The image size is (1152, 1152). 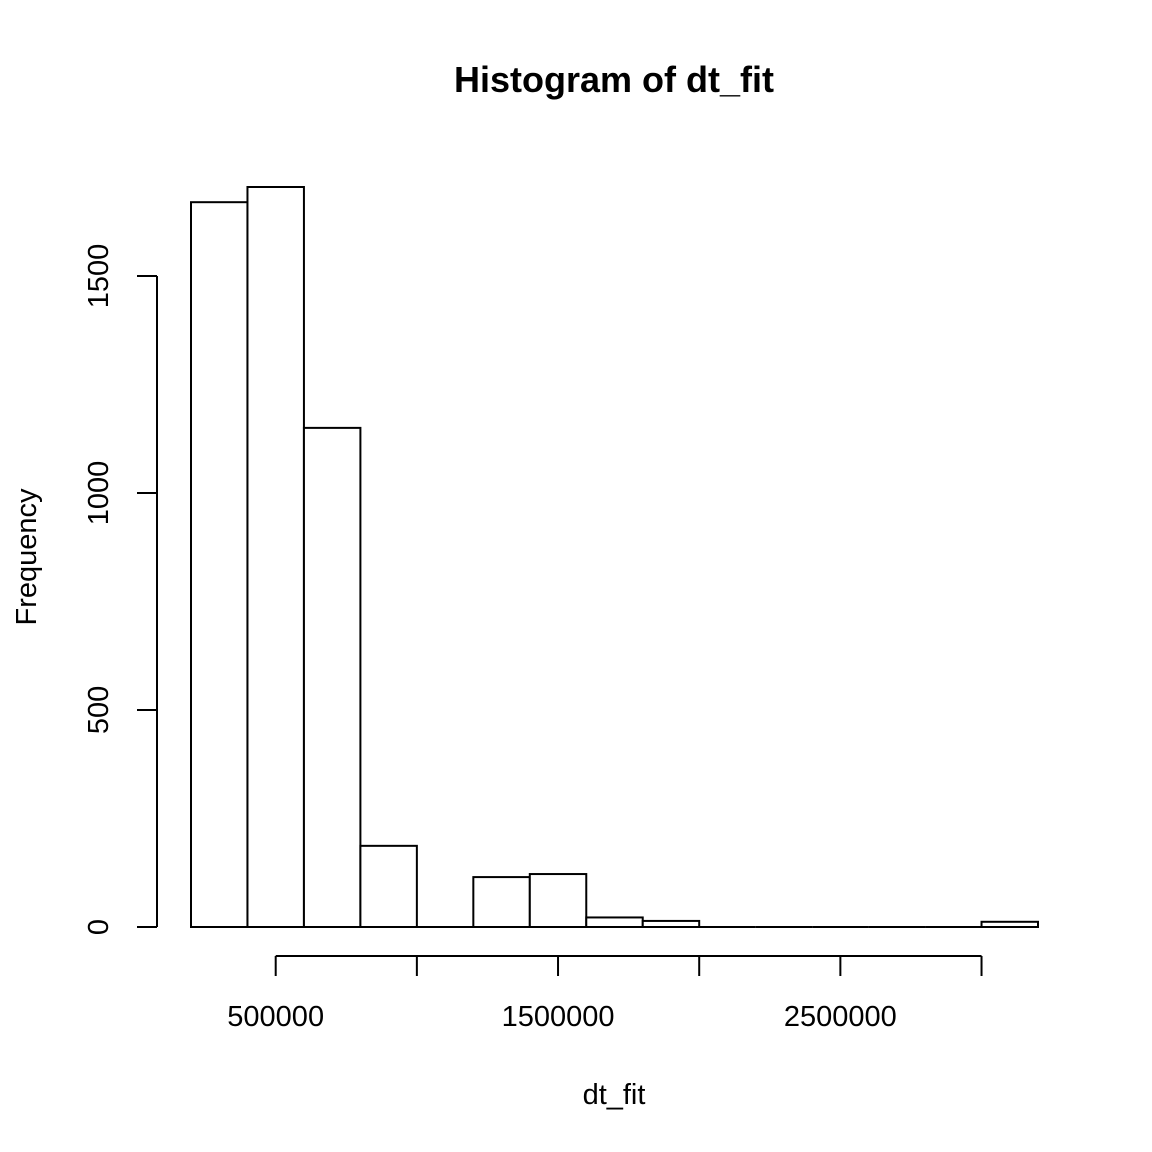 I want to click on y-tick-label: 1500, so click(x=99, y=276).